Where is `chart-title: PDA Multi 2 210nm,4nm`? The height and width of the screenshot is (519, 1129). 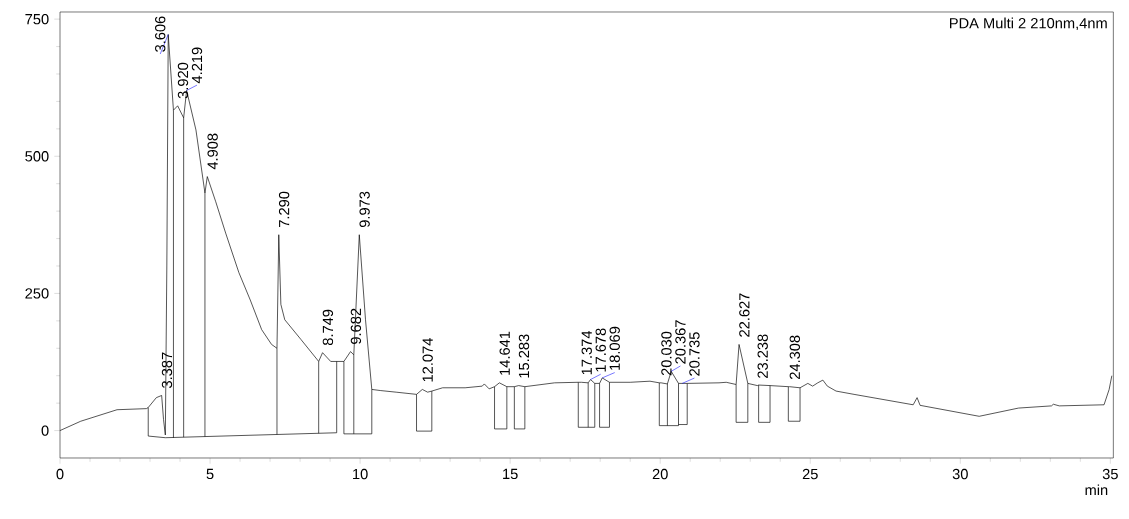
chart-title: PDA Multi 2 210nm,4nm is located at coordinates (1028, 24).